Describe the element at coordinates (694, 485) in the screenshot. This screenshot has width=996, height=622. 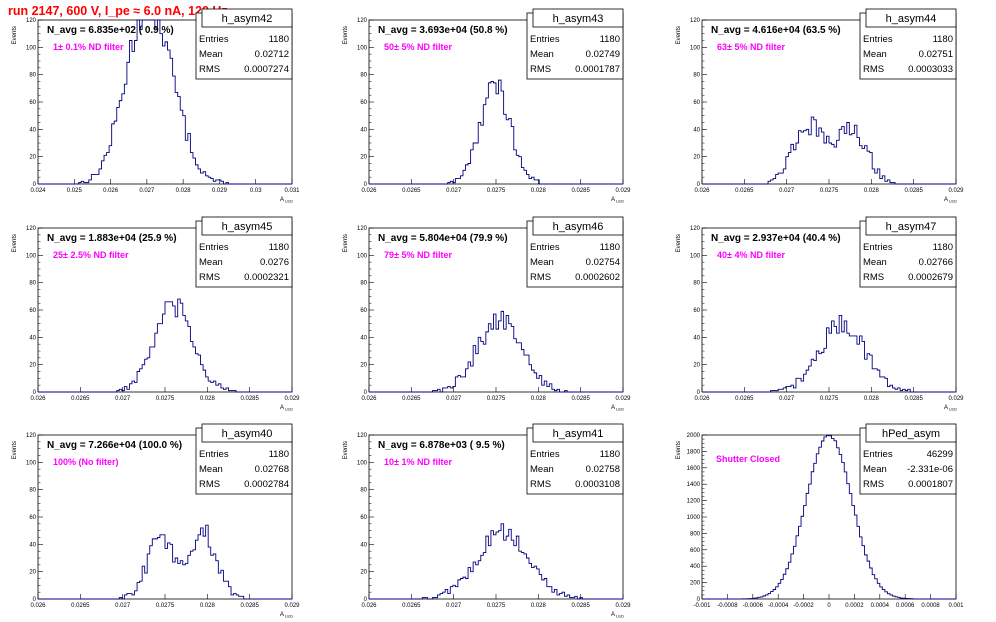
I see `y-tick-label: 1400` at that location.